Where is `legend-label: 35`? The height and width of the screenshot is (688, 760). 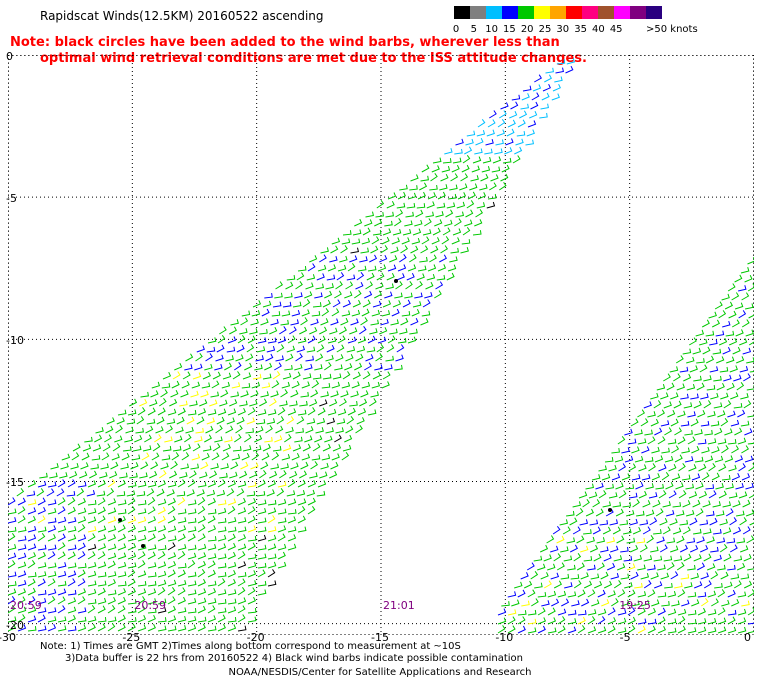
legend-label: 35 is located at coordinates (580, 29).